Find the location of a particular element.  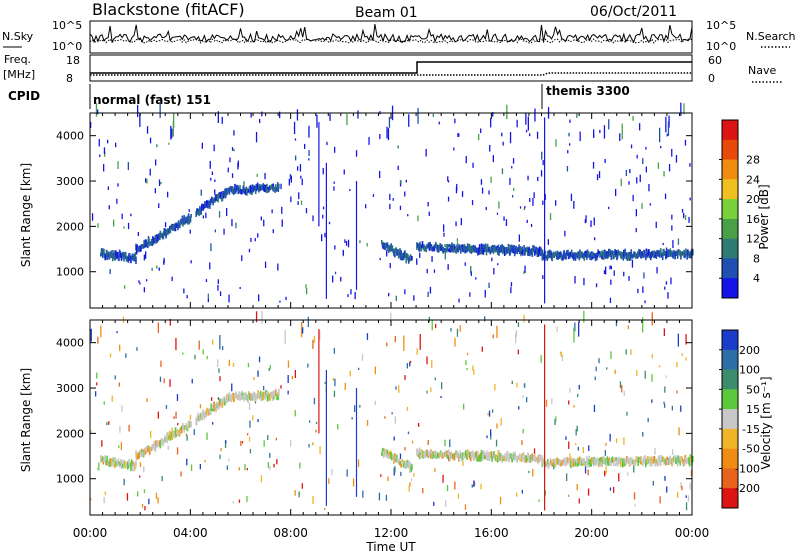

freq-trace is located at coordinates (391, 67).